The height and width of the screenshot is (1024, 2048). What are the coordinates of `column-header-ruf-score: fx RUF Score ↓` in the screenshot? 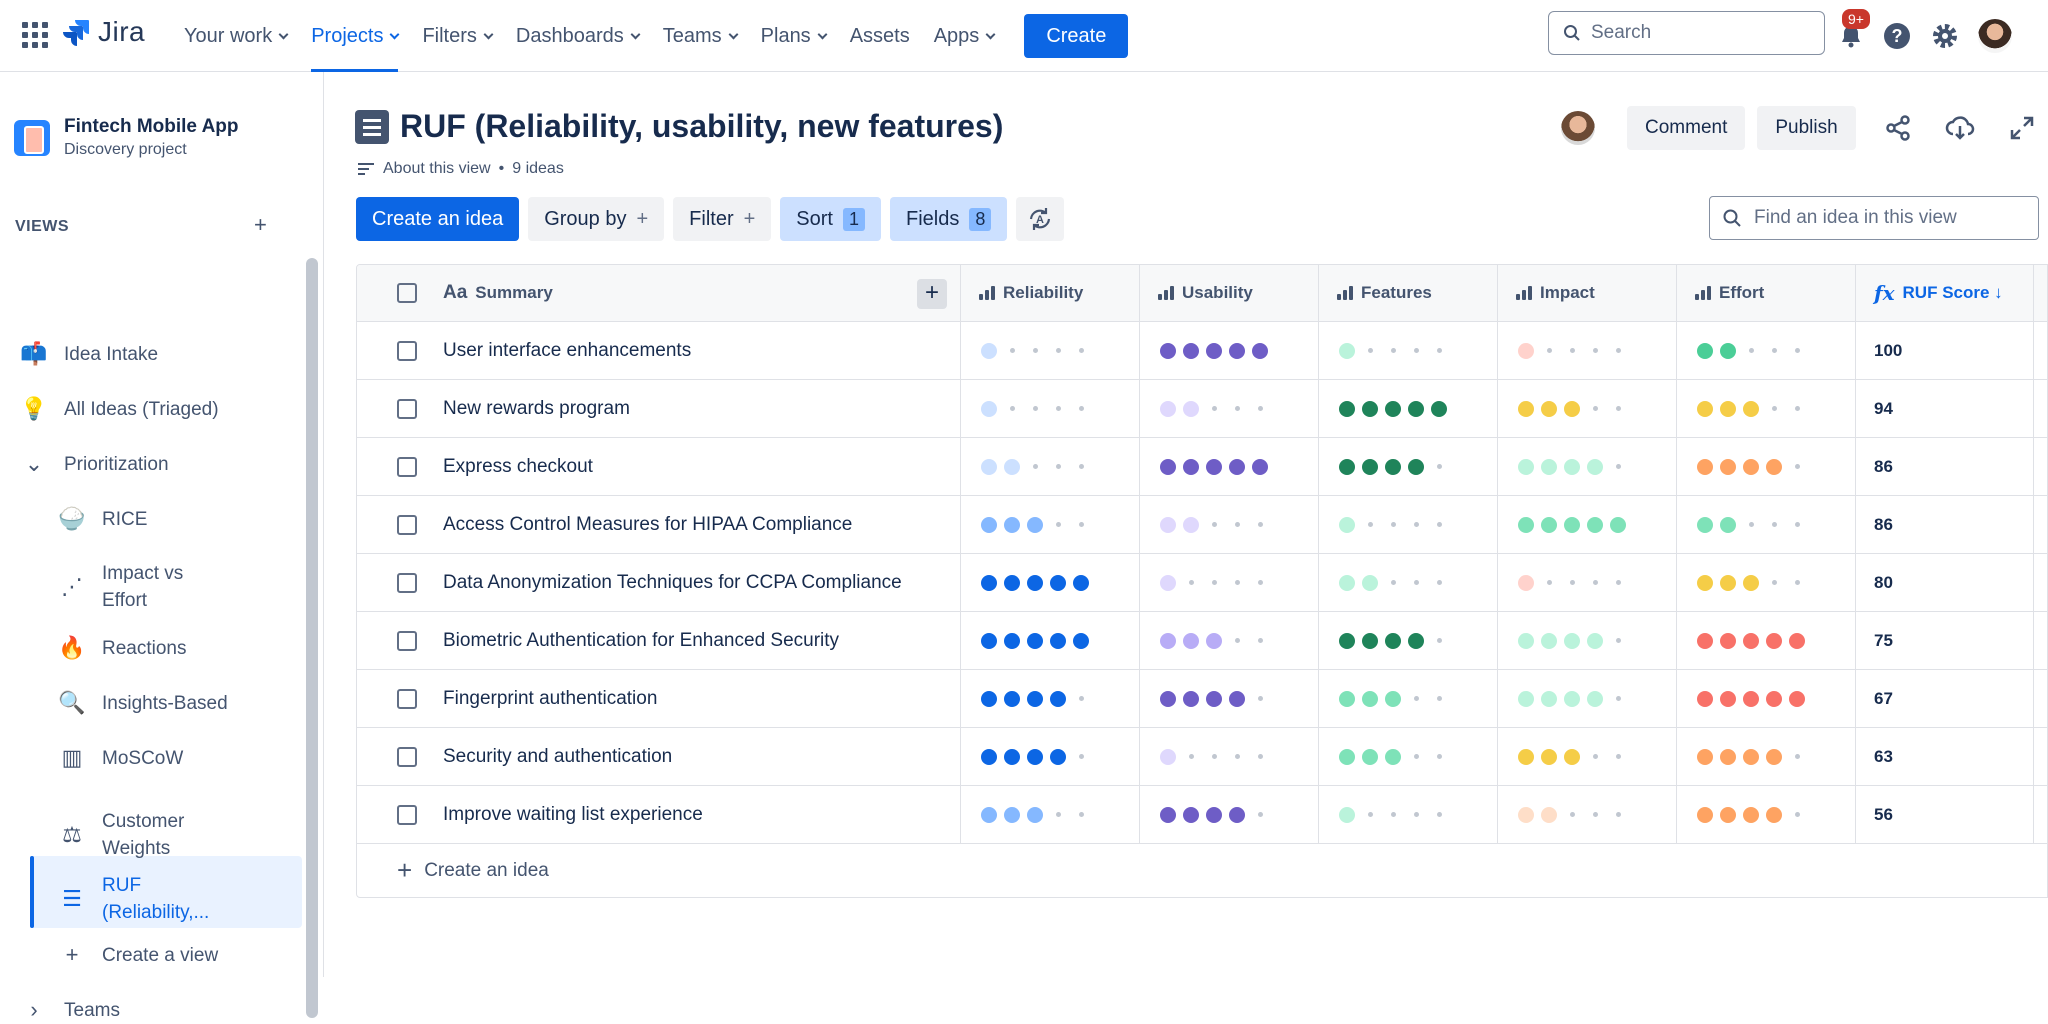 It's located at (1945, 293).